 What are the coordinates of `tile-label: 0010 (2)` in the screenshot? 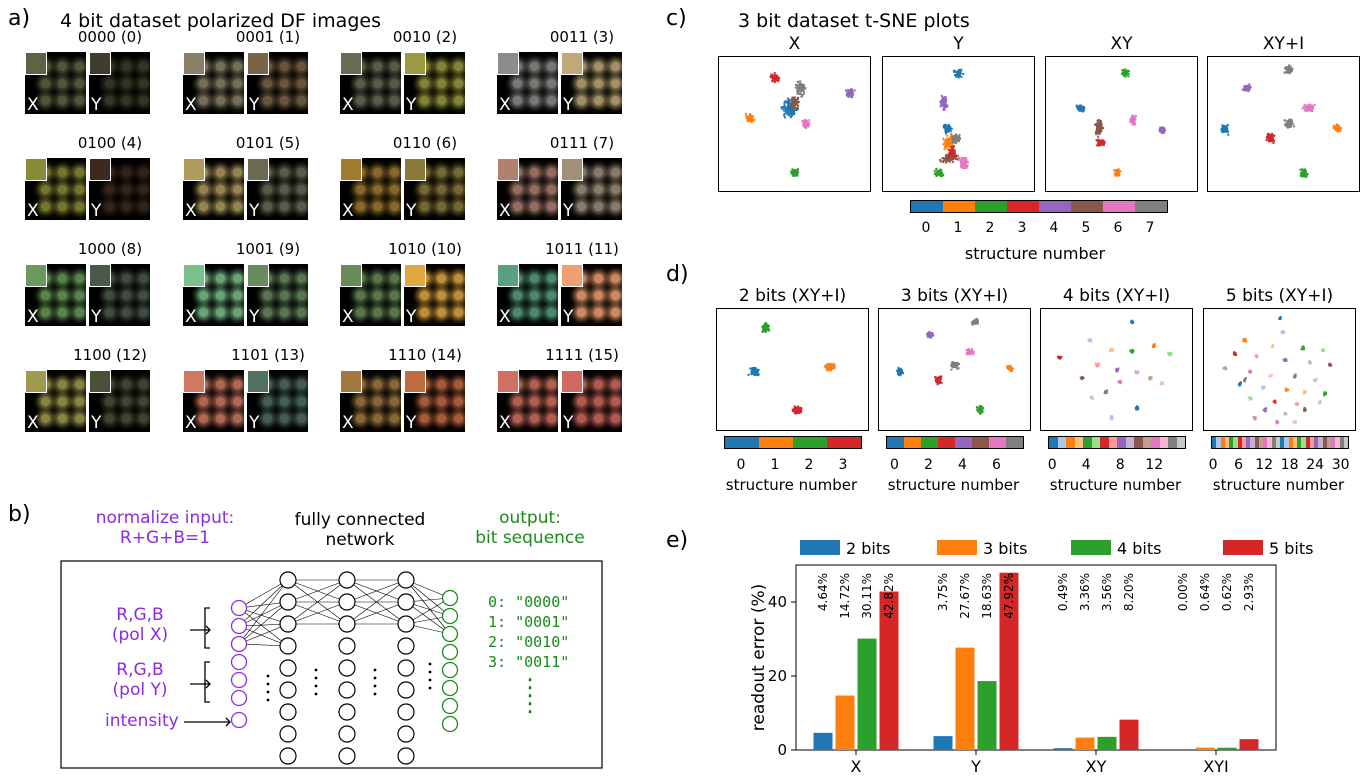 It's located at (425, 37).